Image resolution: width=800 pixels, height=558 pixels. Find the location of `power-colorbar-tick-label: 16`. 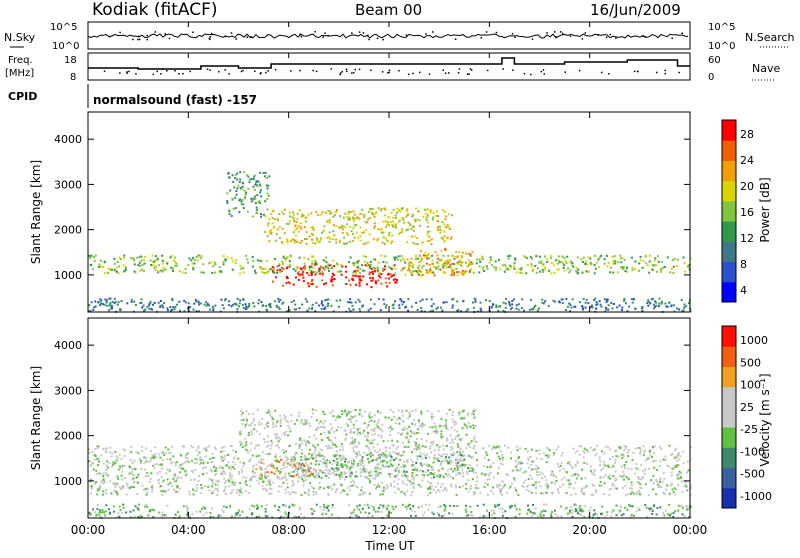

power-colorbar-tick-label: 16 is located at coordinates (747, 212).